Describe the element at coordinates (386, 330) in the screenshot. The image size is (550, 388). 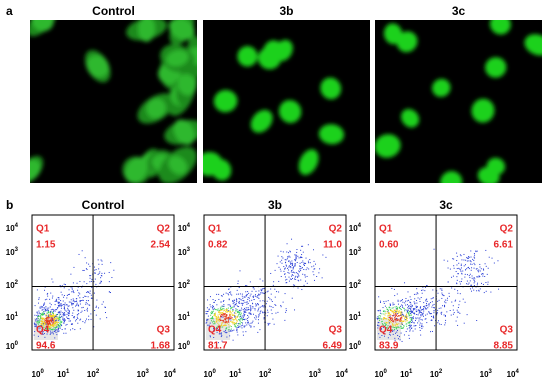
I see `quadrant-name: Q4` at that location.